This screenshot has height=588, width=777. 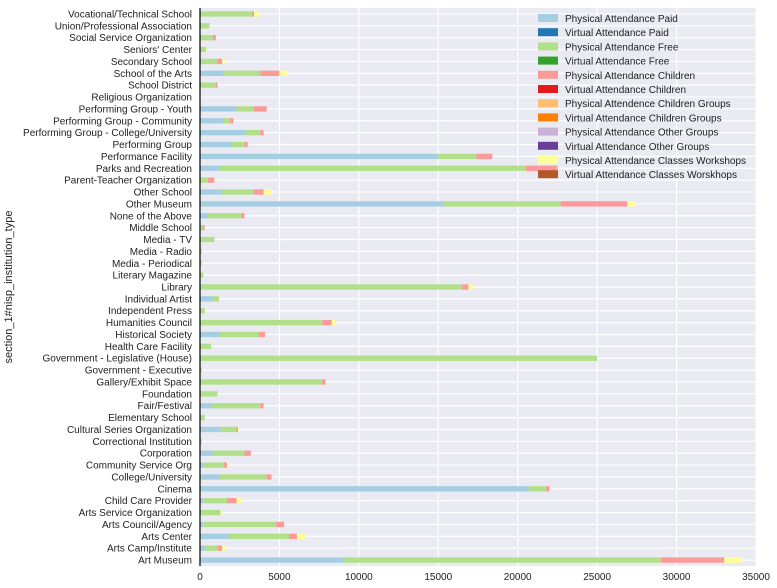 I want to click on y-tick-label: Arts Camp/Institute, so click(x=149, y=549).